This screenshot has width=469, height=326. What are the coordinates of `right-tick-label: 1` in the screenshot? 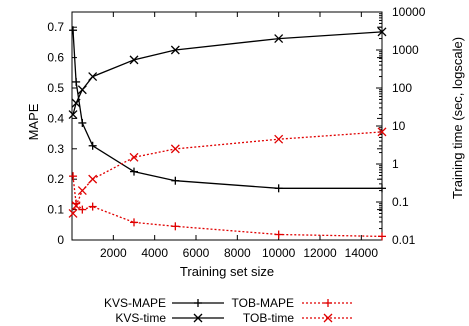 It's located at (395, 164).